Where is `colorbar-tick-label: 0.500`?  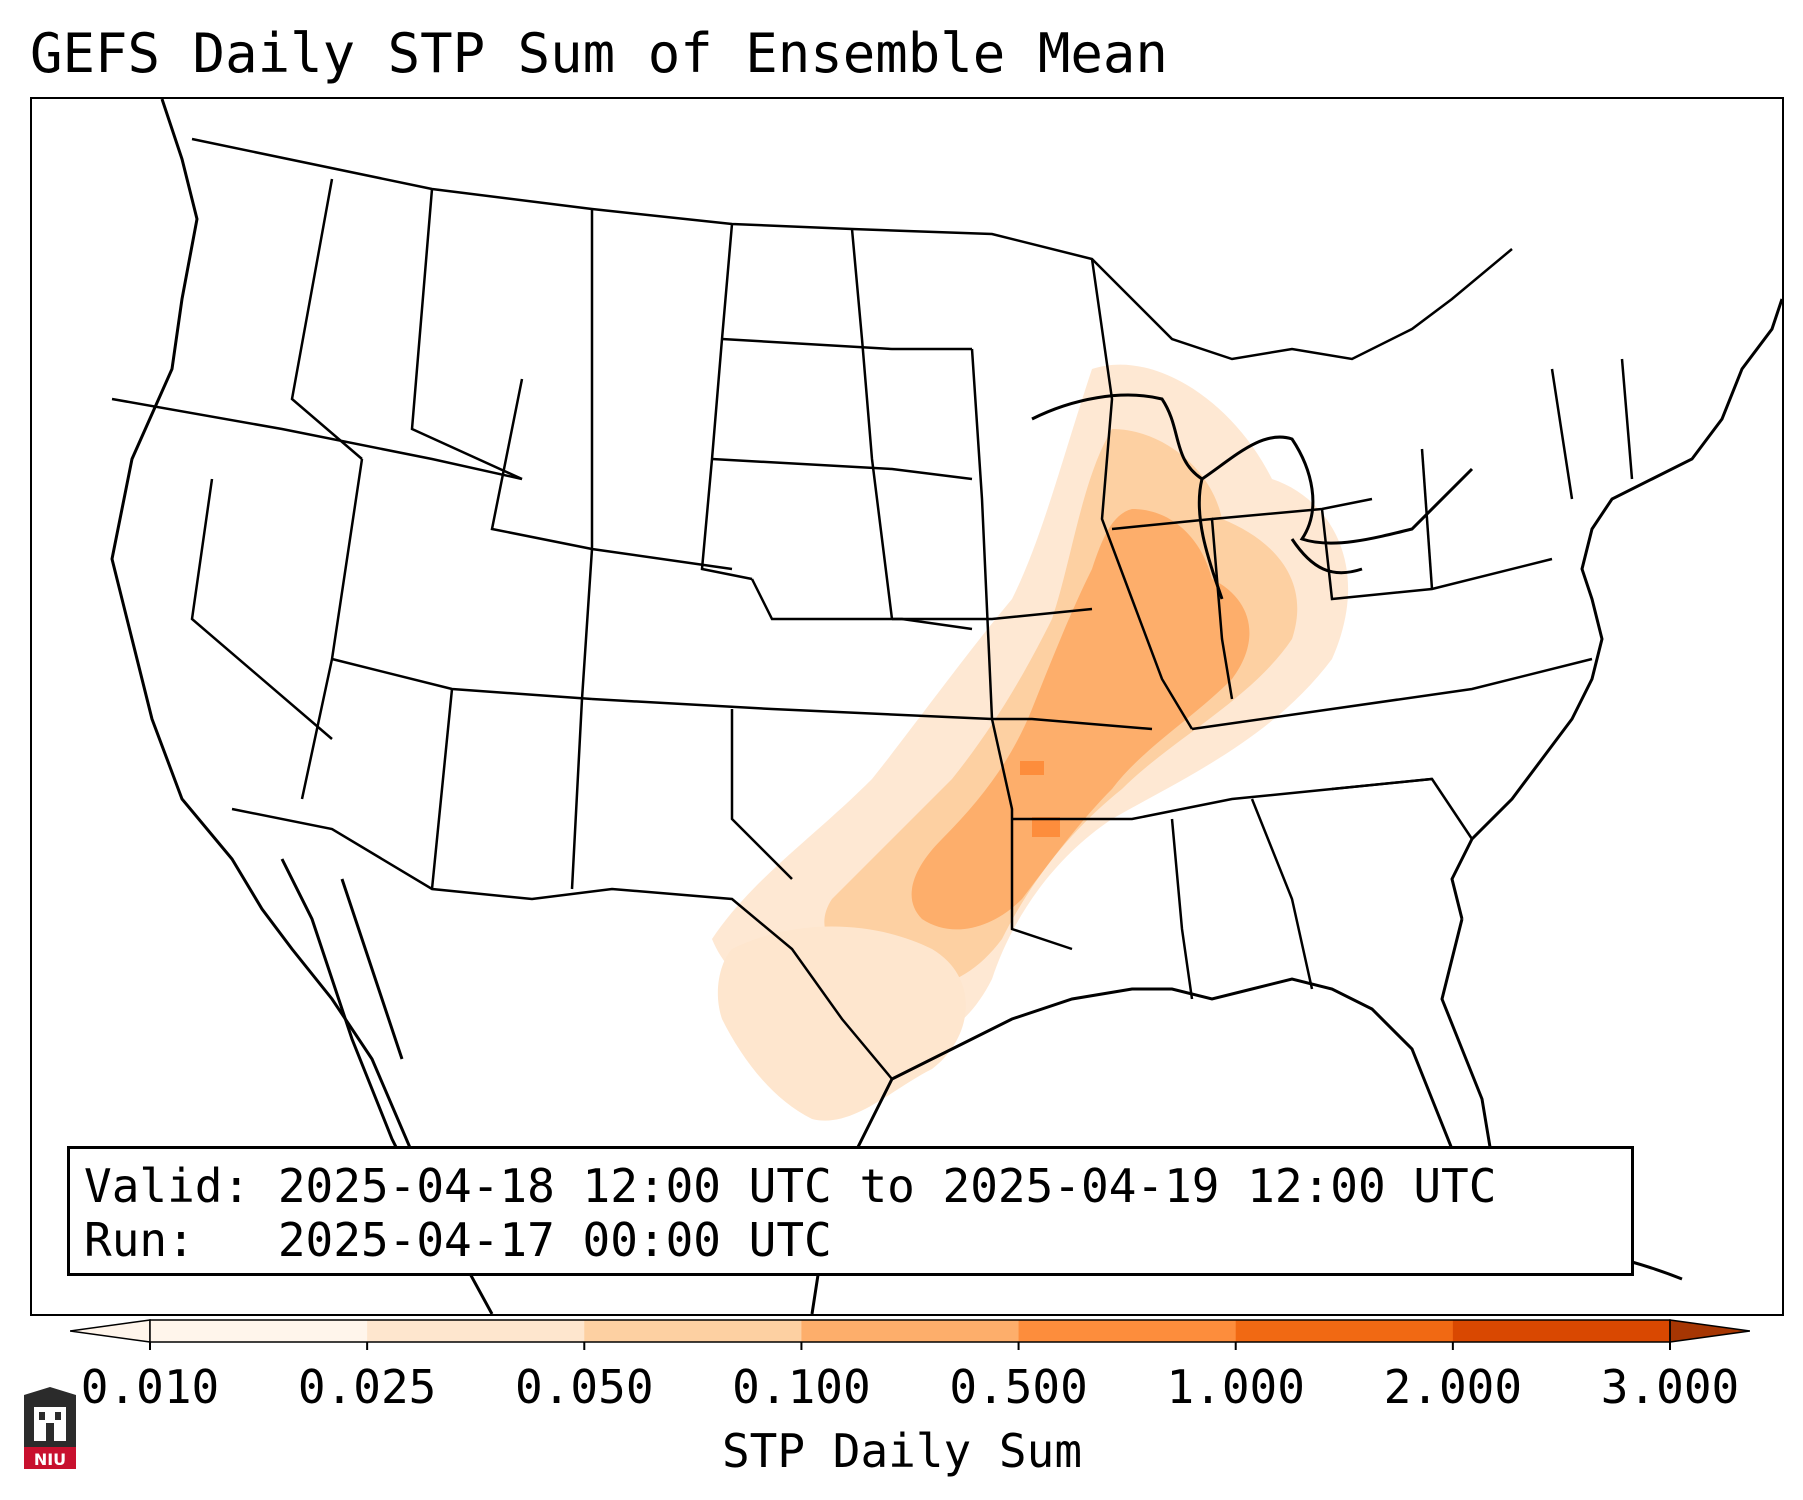 colorbar-tick-label: 0.500 is located at coordinates (1018, 1387).